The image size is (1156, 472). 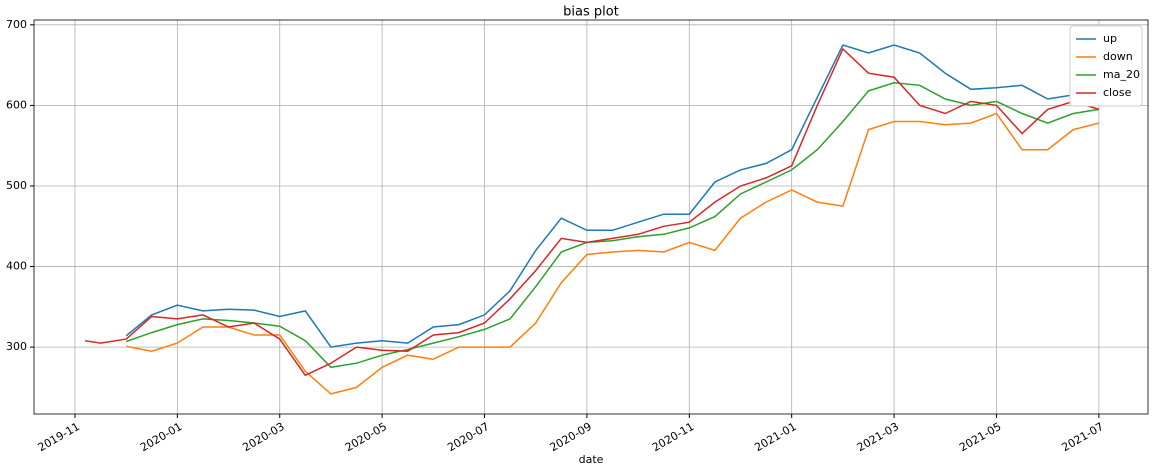 What do you see at coordinates (16, 346) in the screenshot?
I see `y-tick-label: 300` at bounding box center [16, 346].